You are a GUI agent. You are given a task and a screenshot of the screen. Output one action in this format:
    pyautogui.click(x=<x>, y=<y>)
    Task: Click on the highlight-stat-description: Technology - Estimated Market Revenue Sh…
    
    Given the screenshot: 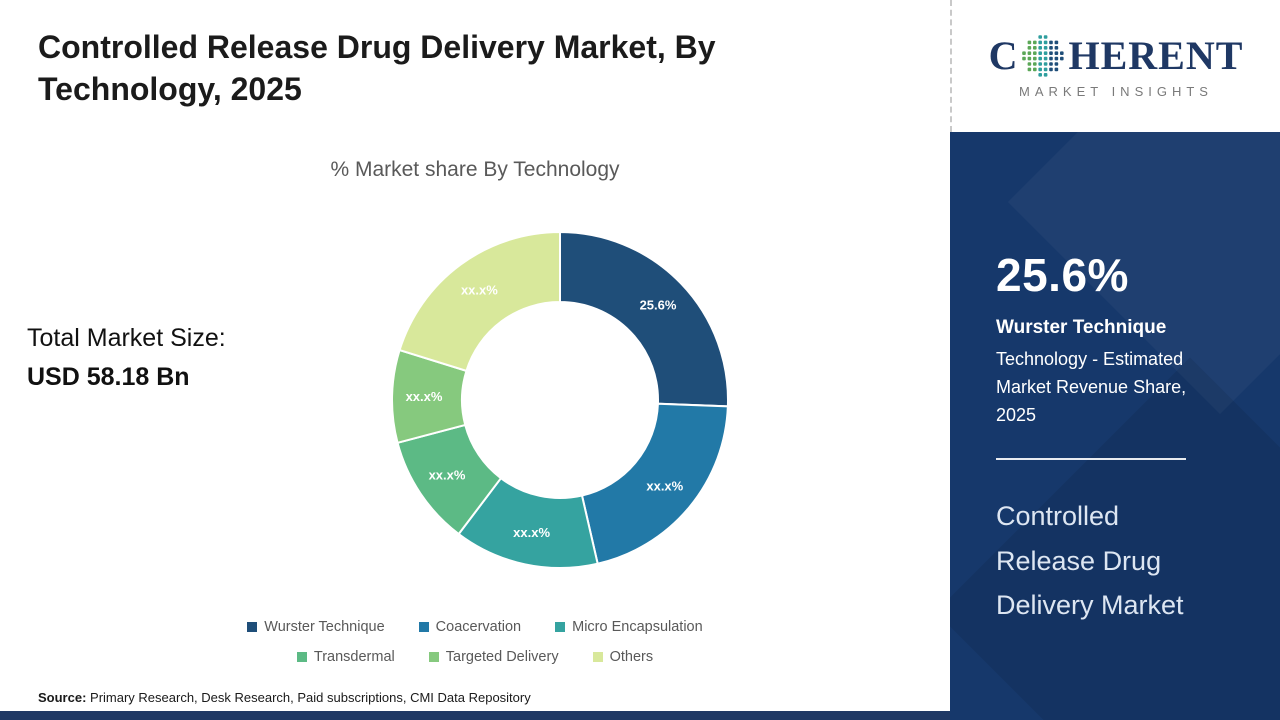 What is the action you would take?
    pyautogui.click(x=1091, y=387)
    